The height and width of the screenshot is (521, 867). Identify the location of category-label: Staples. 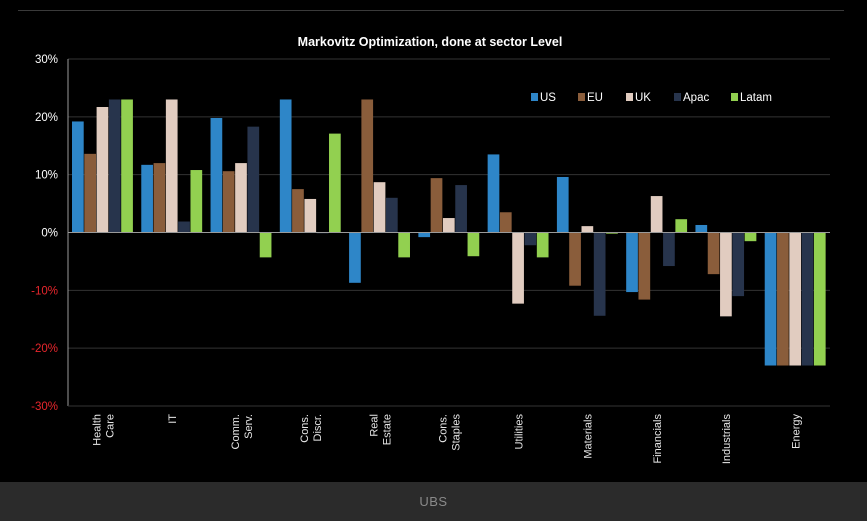
(457, 432).